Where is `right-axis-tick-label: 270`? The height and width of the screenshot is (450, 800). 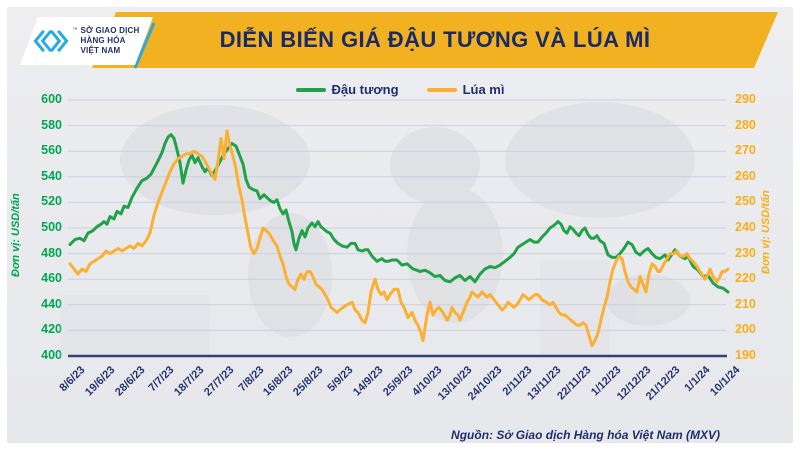
right-axis-tick-label: 270 is located at coordinates (745, 150).